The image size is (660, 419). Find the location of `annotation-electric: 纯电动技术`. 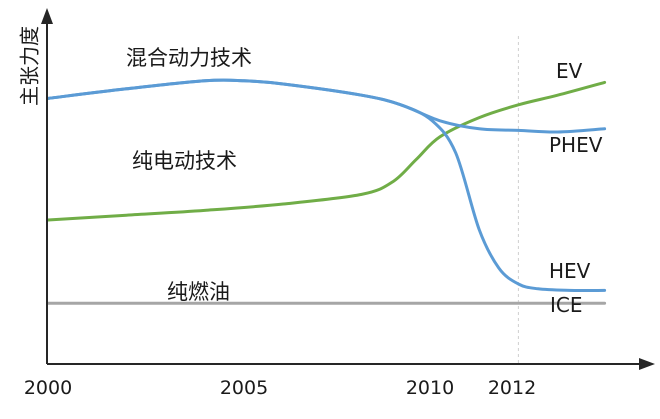

annotation-electric: 纯电动技术 is located at coordinates (184, 161).